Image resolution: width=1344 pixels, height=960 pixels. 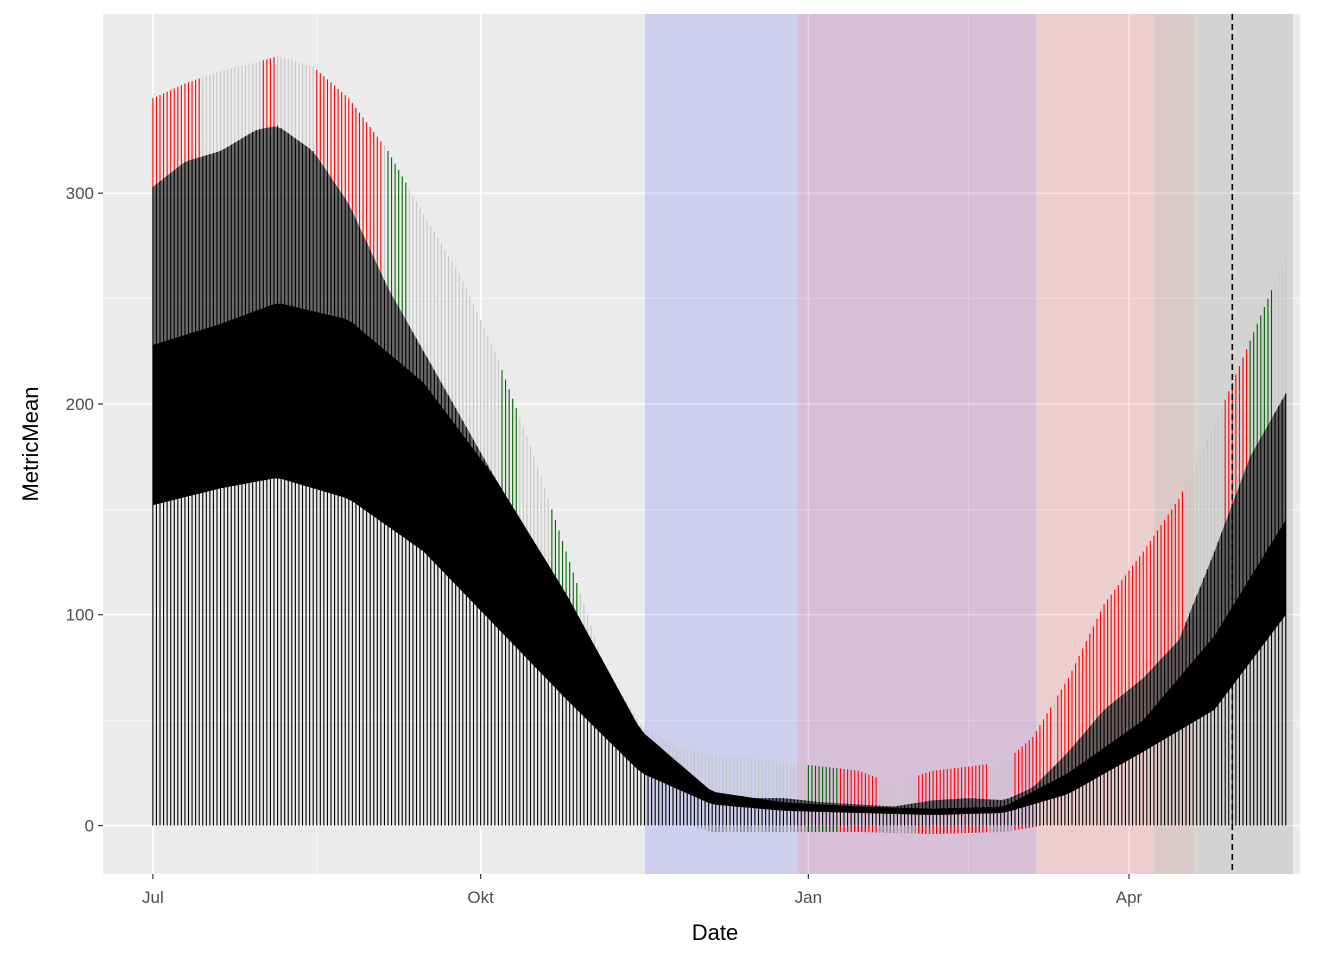 I want to click on y-axis-ticks: 0 100 200 300, so click(x=84, y=510).